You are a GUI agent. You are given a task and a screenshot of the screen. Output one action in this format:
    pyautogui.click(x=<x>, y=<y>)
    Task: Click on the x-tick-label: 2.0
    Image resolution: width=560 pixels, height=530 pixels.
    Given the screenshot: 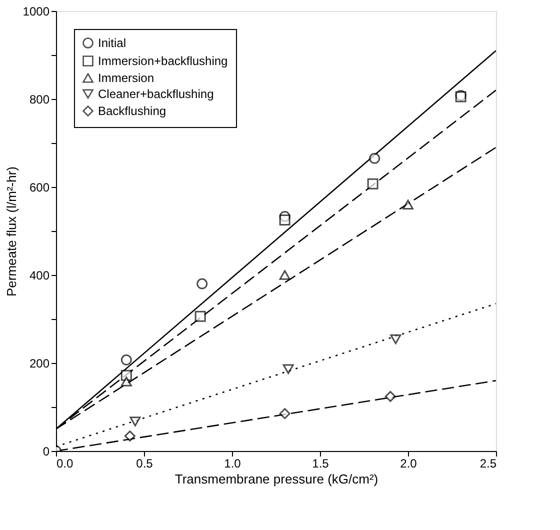 What is the action you would take?
    pyautogui.click(x=409, y=463)
    